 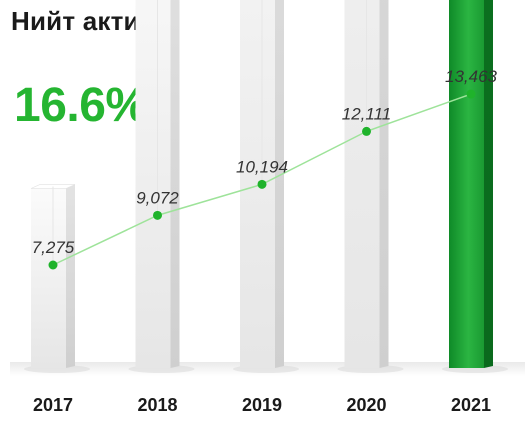 I want to click on value-label-2021: 13,463, so click(x=471, y=76).